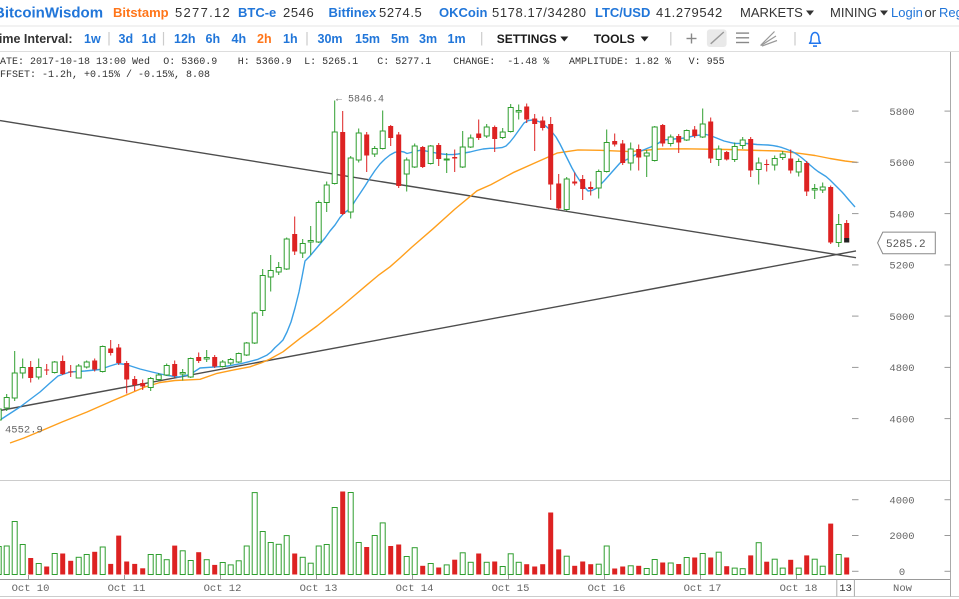 Image resolution: width=959 pixels, height=599 pixels. Describe the element at coordinates (36, 39) in the screenshot. I see `svg-text: Time Interval:` at that location.